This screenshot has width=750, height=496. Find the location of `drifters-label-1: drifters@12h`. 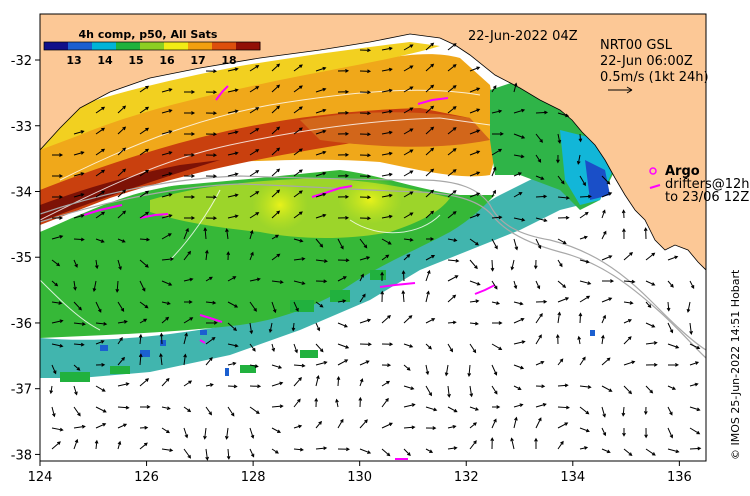

drifters-label-1: drifters@12h is located at coordinates (707, 184).